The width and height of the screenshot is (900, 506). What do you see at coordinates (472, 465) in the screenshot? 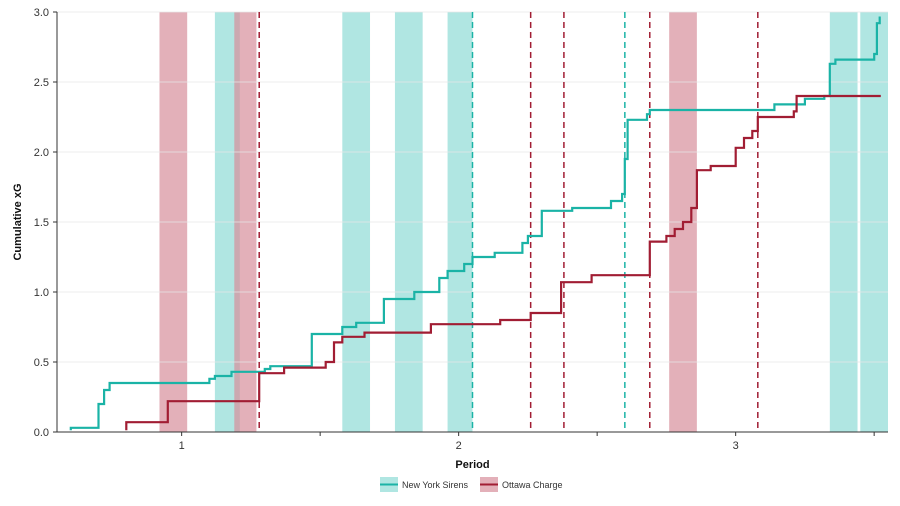
I see `x-axis-title: Period` at bounding box center [472, 465].